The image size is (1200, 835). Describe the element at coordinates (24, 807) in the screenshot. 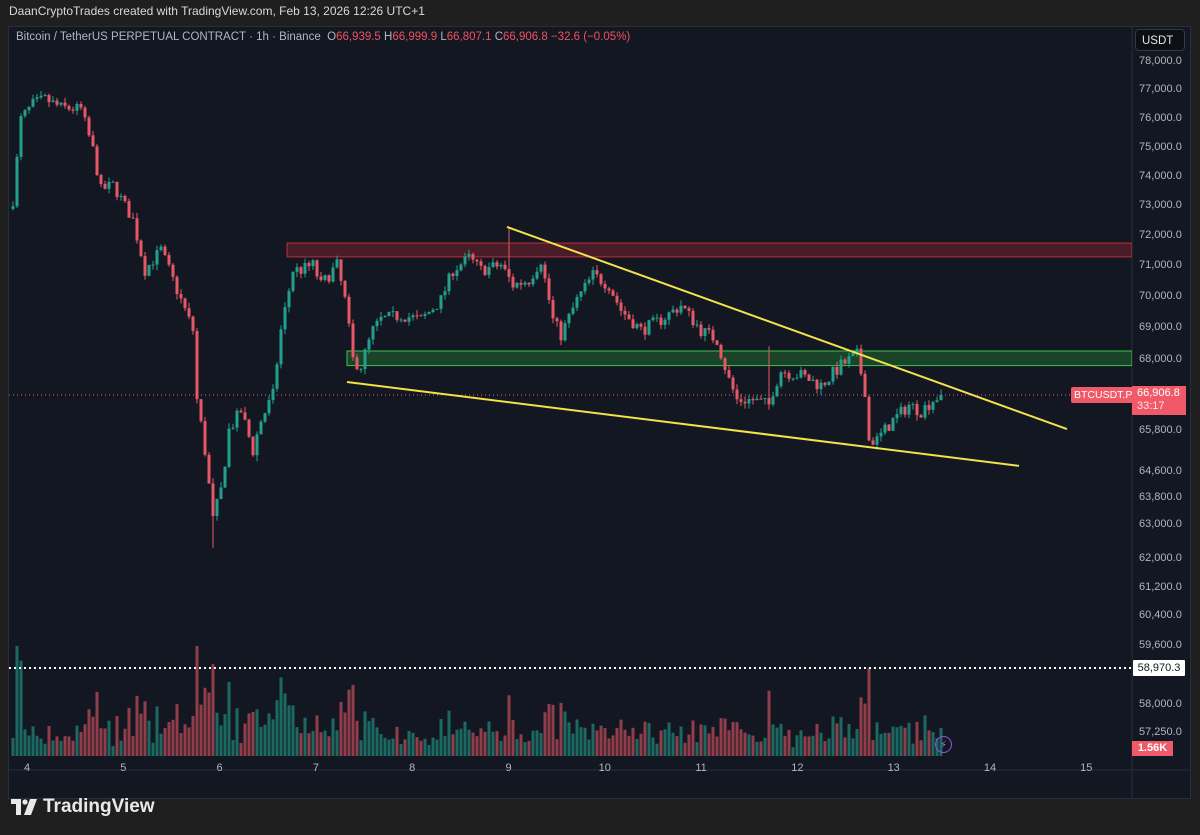

I see `tradingview-logo-icon` at that location.